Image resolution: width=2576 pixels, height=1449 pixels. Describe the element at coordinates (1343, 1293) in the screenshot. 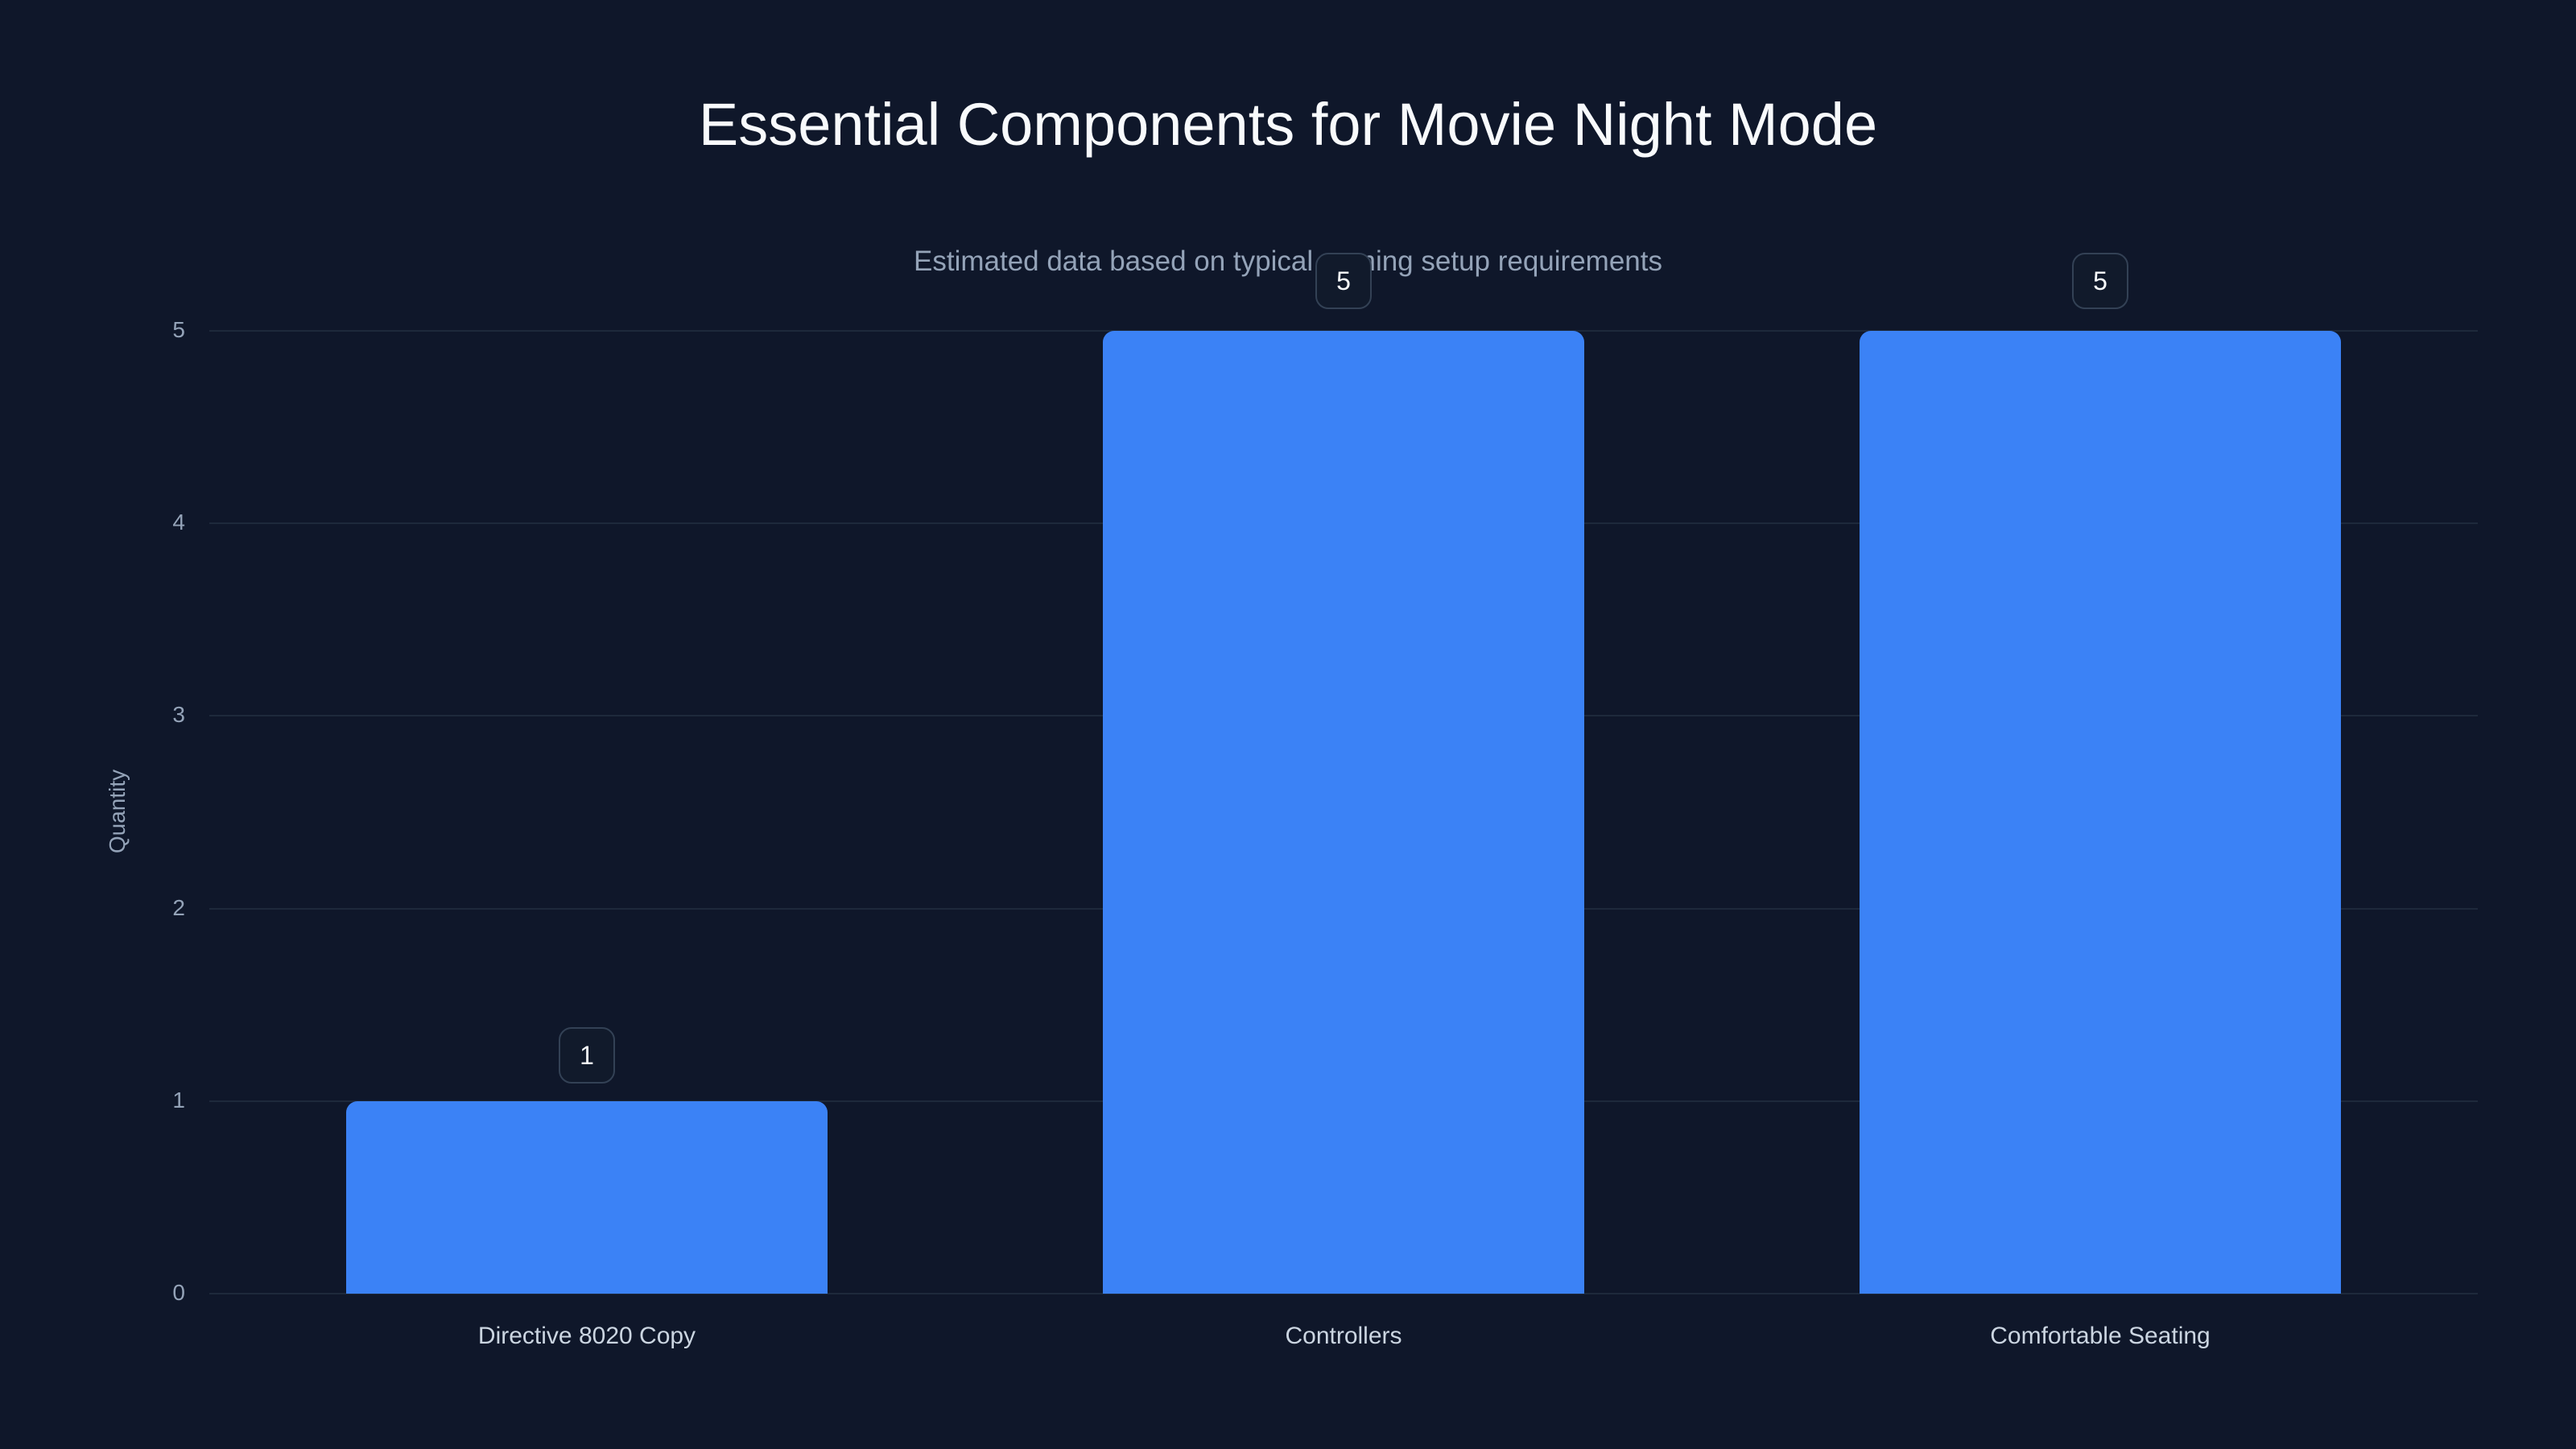

I see `gridline` at that location.